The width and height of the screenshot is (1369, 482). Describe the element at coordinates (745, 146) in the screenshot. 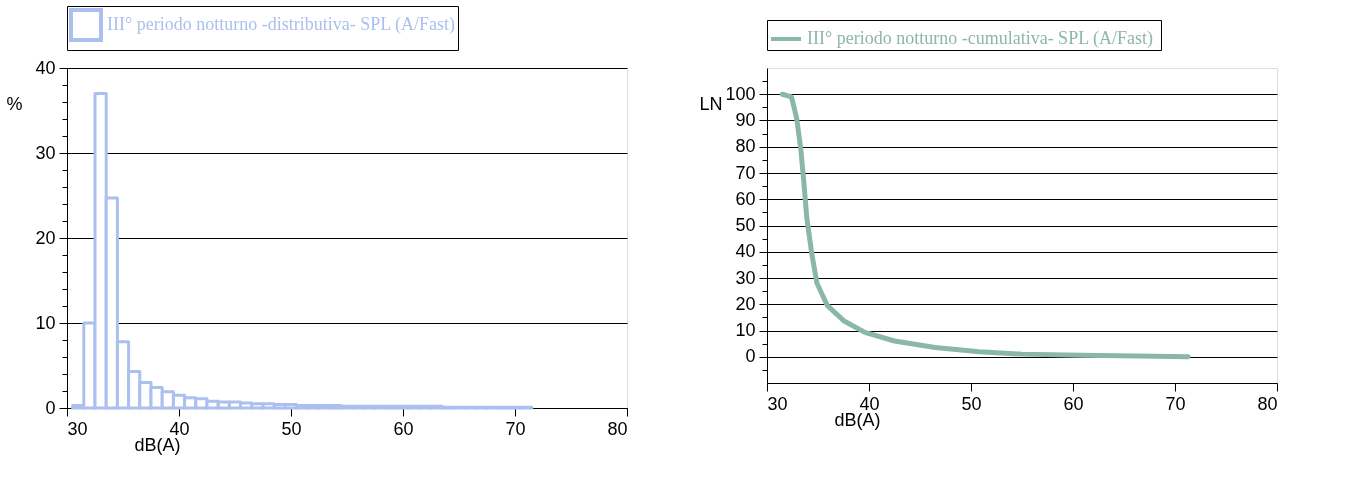

I see `y-tick-label: 80` at that location.